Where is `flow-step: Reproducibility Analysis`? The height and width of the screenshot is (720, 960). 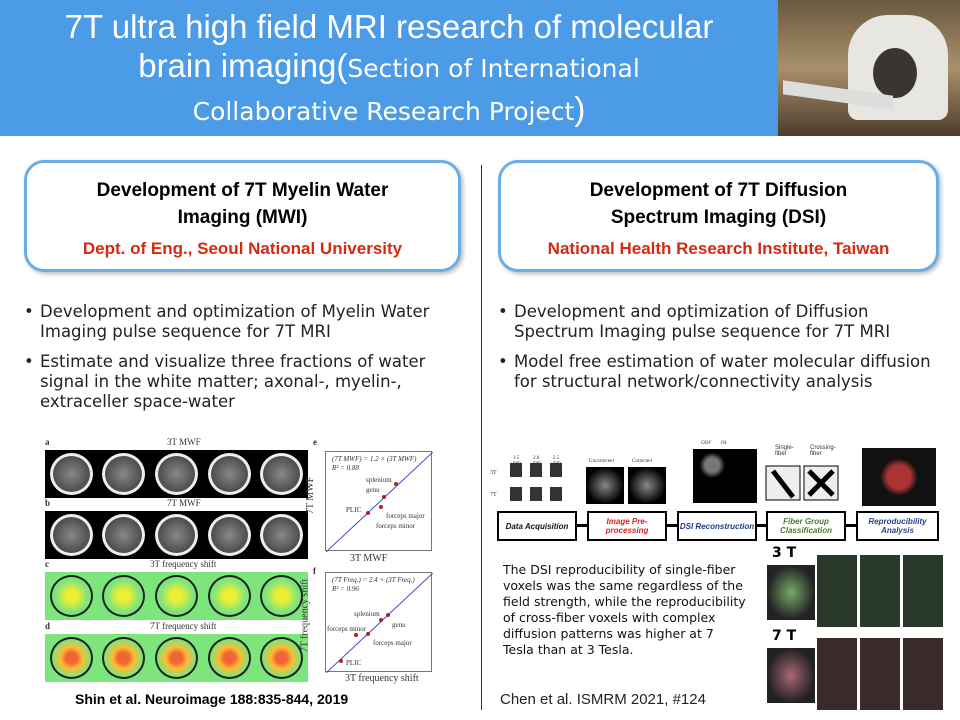
flow-step: Reproducibility Analysis is located at coordinates (897, 526).